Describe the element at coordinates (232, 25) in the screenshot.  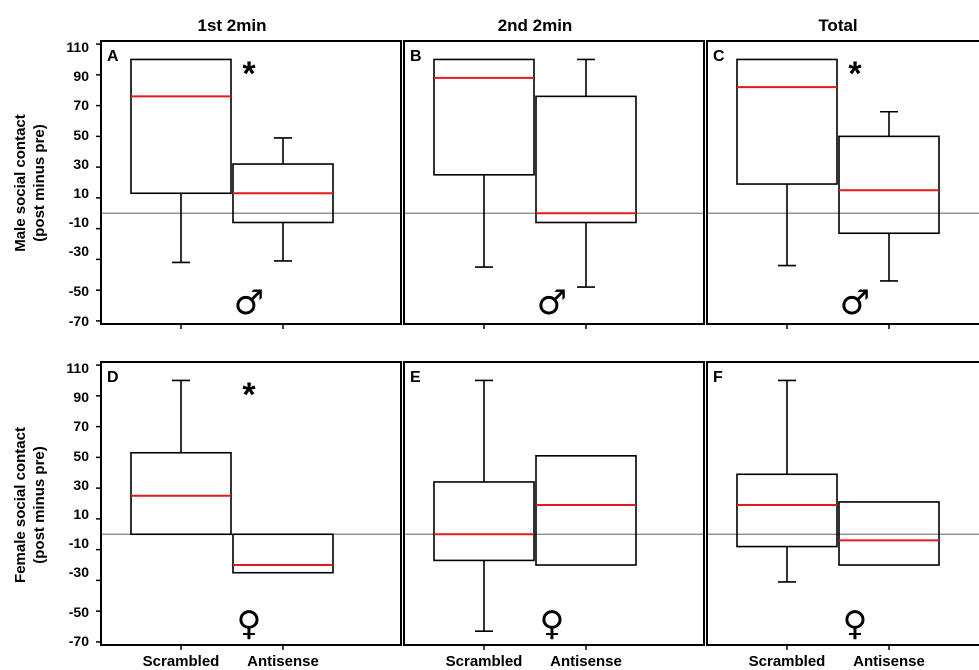
I see `column-title-1: 1st 2min` at that location.